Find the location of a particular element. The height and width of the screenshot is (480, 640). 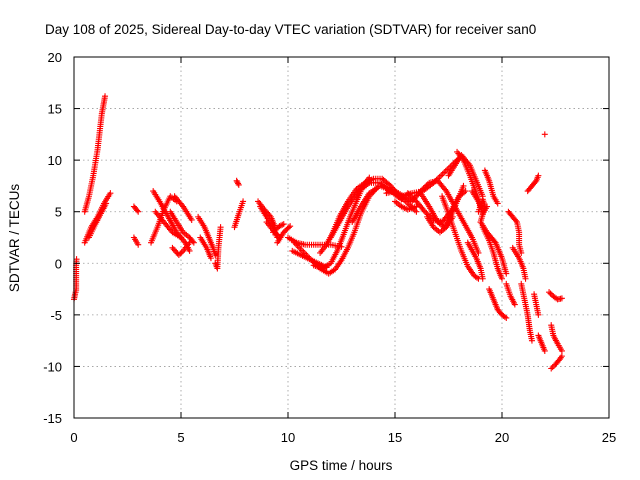

y-tick-label: -5 is located at coordinates (56, 315).